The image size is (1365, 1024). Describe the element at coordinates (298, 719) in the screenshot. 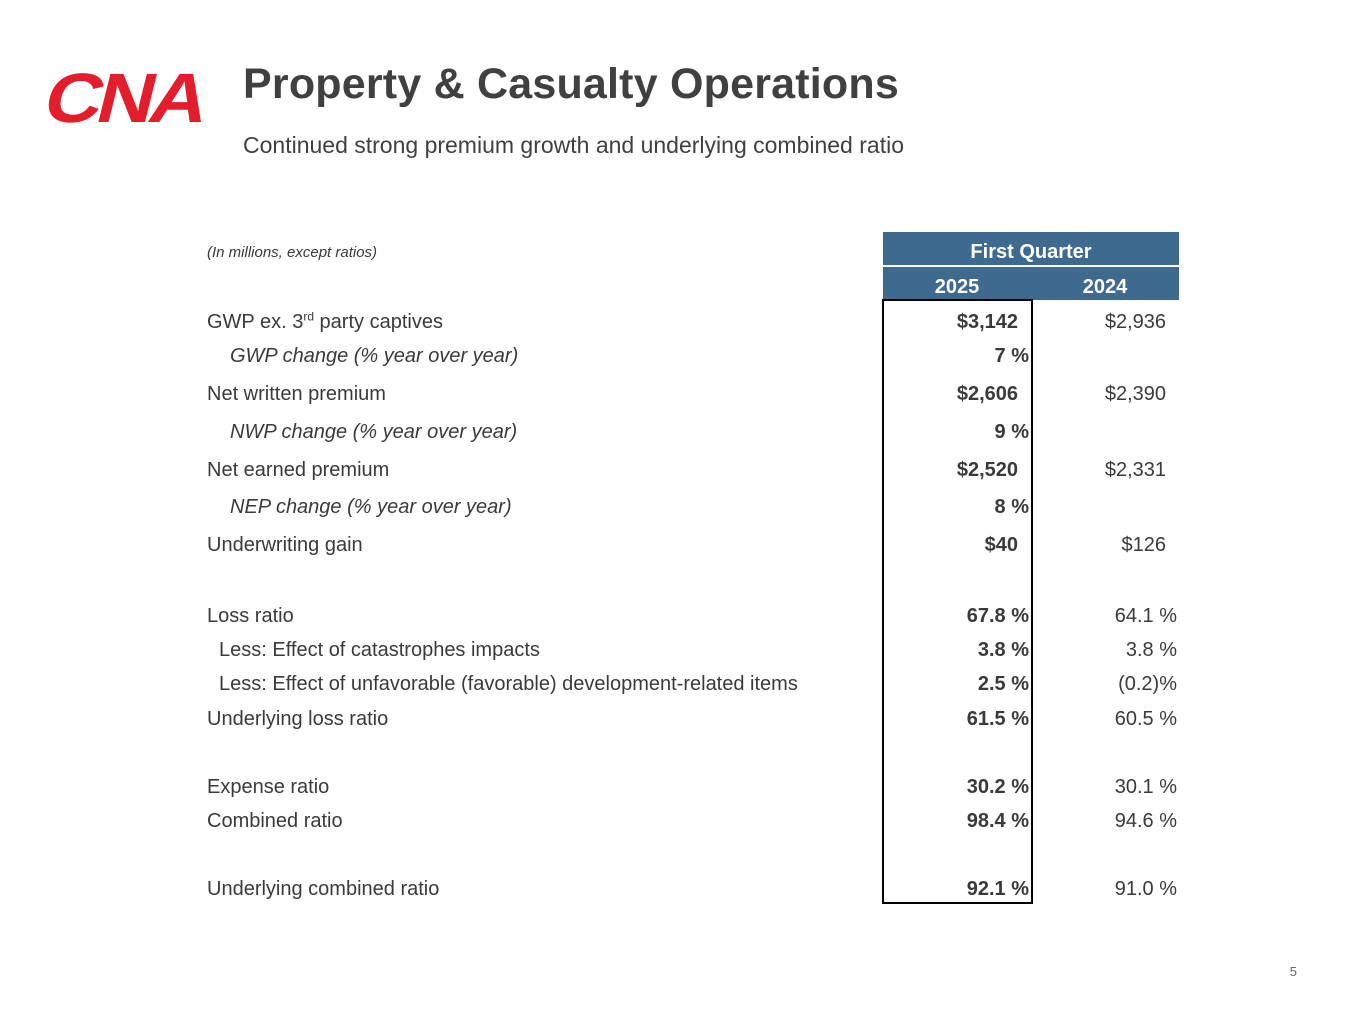

I see `row-label: Underlying loss ratio` at that location.